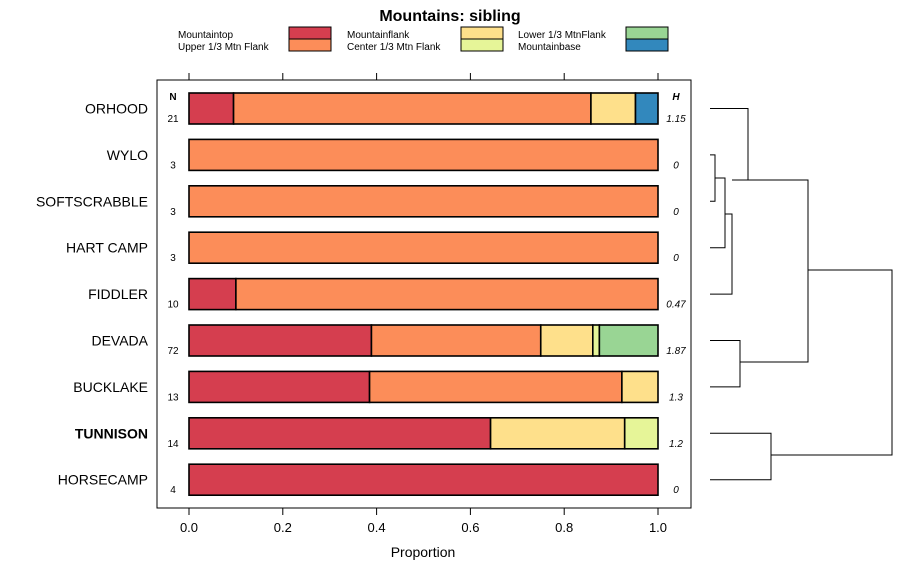  What do you see at coordinates (676, 119) in the screenshot?
I see `h-value: 1.15` at bounding box center [676, 119].